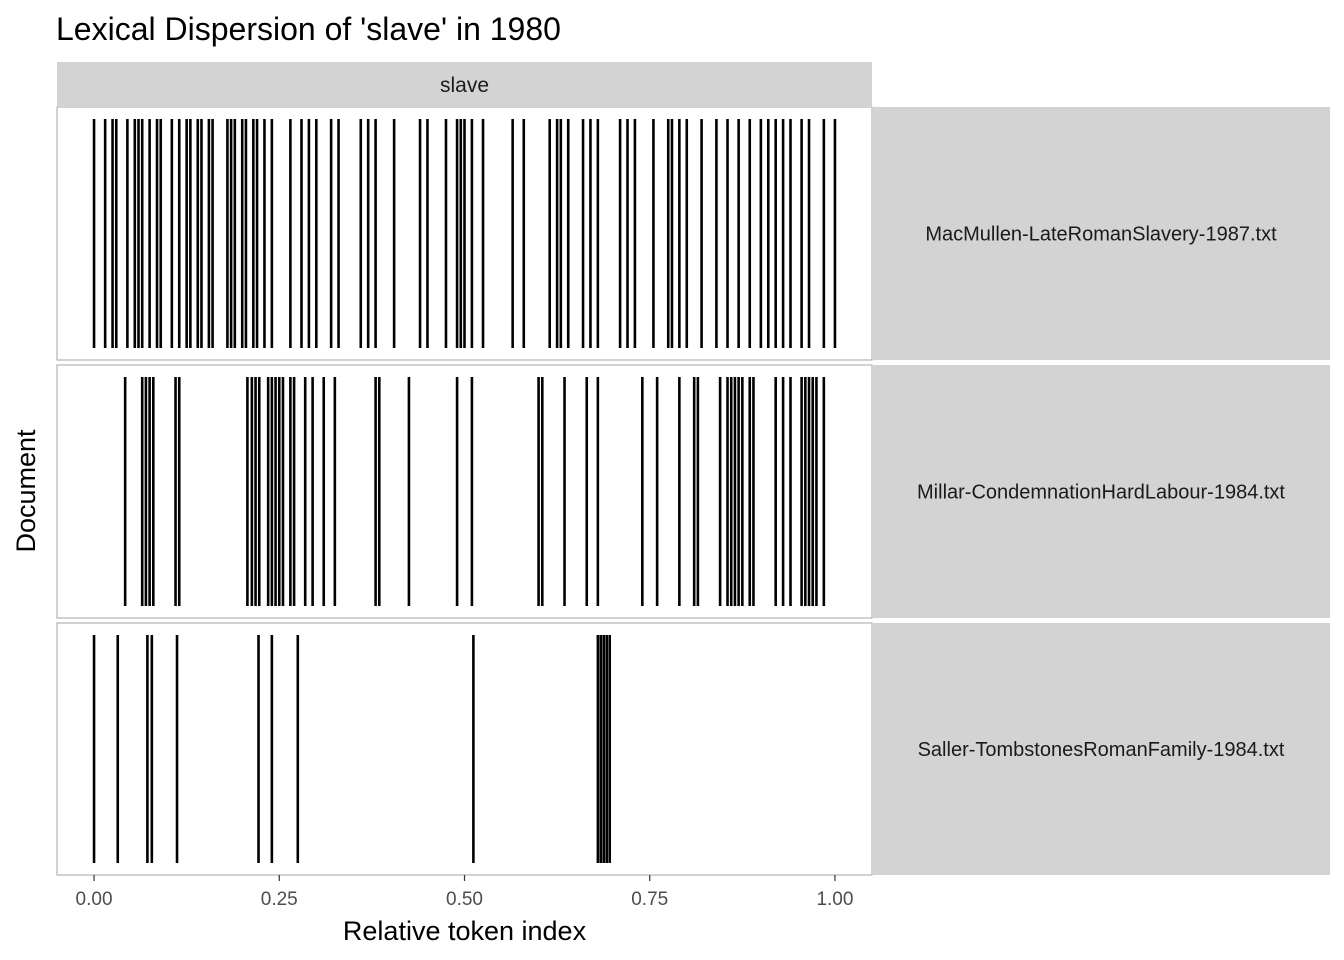 Image resolution: width=1344 pixels, height=960 pixels. I want to click on facet-strip: slave, so click(464, 84).